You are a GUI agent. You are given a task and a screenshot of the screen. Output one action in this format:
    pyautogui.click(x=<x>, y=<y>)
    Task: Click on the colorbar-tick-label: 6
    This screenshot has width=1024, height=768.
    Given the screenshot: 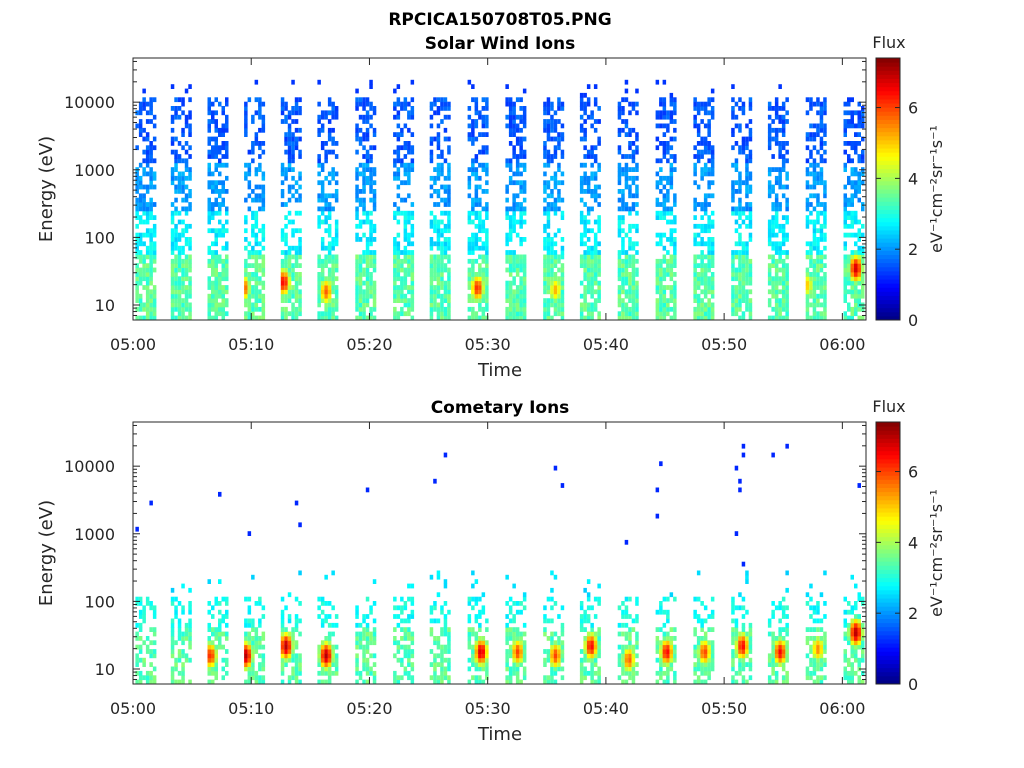 What is the action you would take?
    pyautogui.click(x=913, y=108)
    